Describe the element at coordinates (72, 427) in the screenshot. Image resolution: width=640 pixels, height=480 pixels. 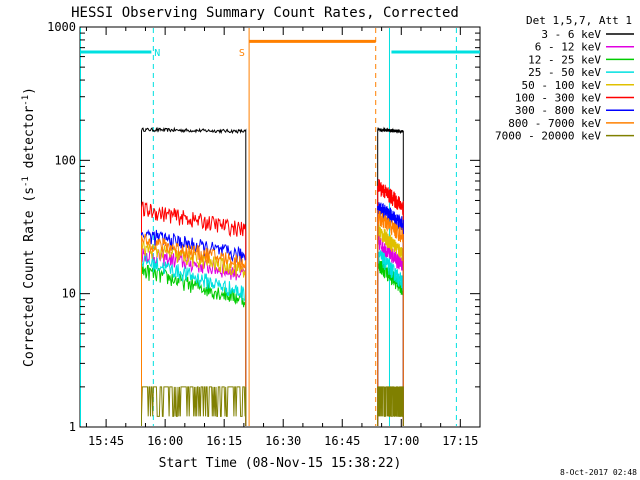
I see `y-tick-label: 1` at that location.